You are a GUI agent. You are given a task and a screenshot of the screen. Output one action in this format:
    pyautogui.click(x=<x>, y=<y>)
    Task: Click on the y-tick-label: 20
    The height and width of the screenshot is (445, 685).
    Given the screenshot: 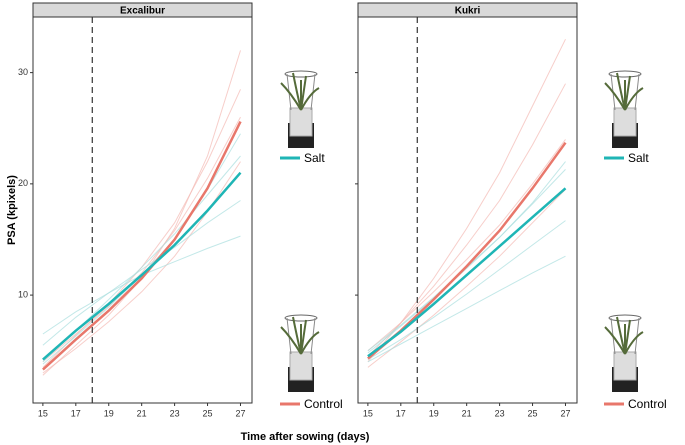 What is the action you would take?
    pyautogui.click(x=23, y=183)
    